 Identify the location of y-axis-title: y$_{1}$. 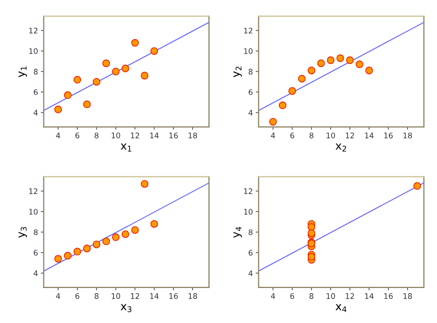
(22, 72).